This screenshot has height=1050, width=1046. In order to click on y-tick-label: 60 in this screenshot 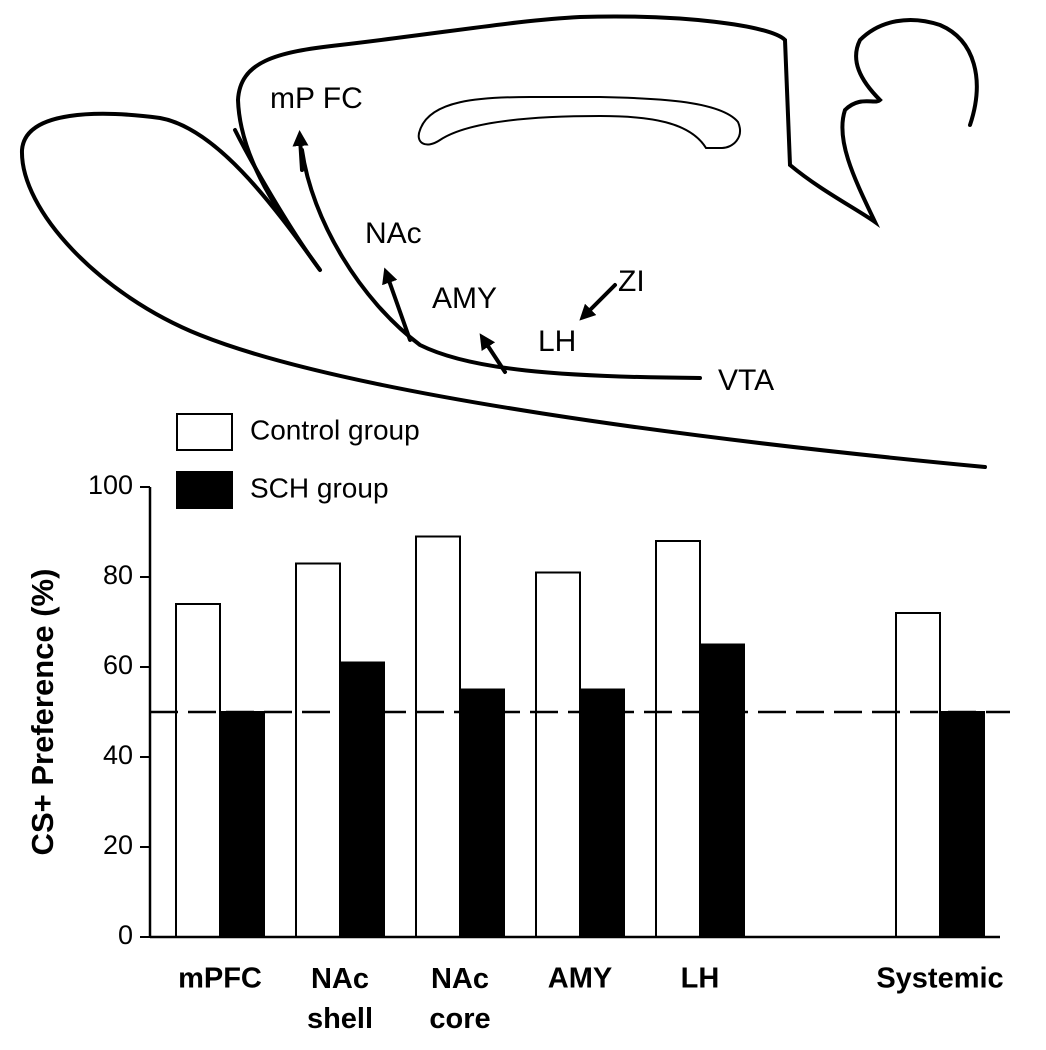, I will do `click(118, 665)`.